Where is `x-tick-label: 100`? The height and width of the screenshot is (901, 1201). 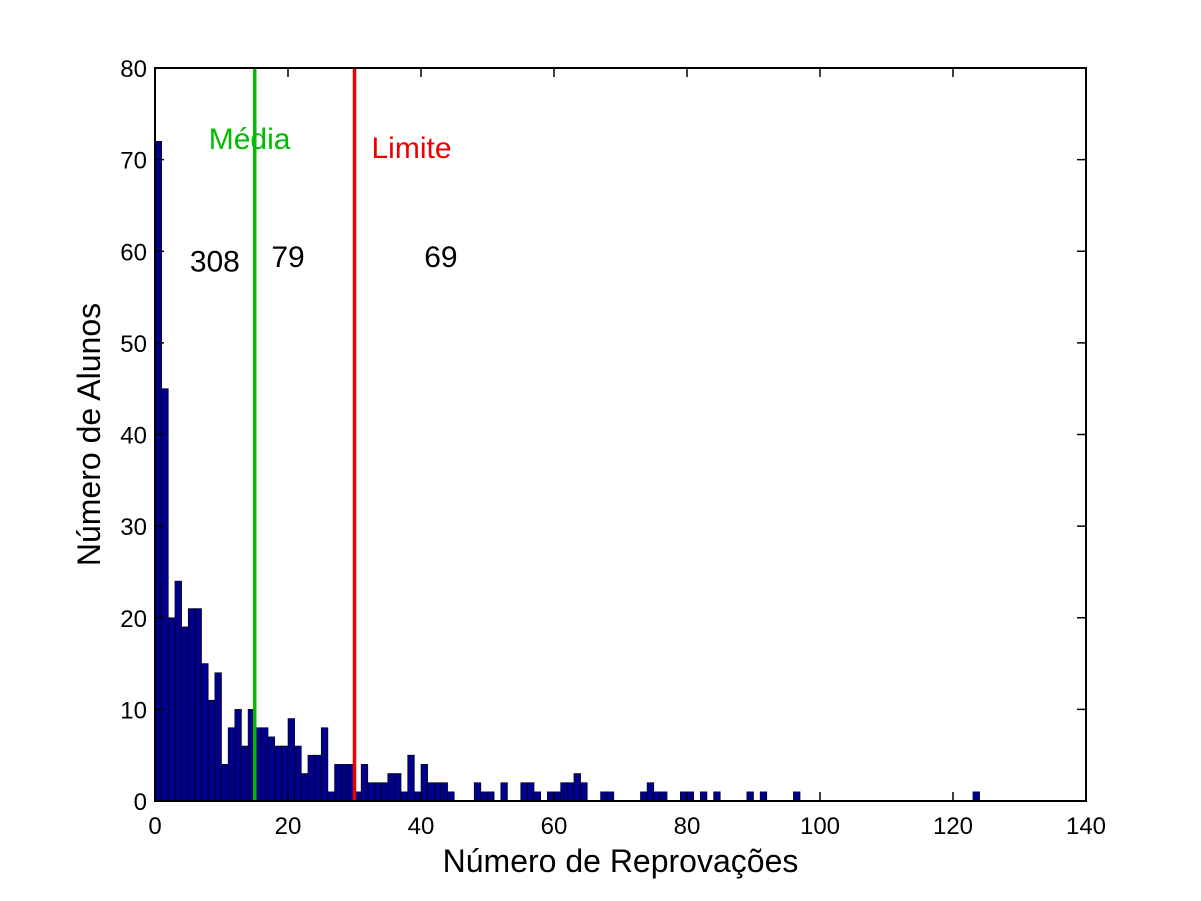
x-tick-label: 100 is located at coordinates (820, 826).